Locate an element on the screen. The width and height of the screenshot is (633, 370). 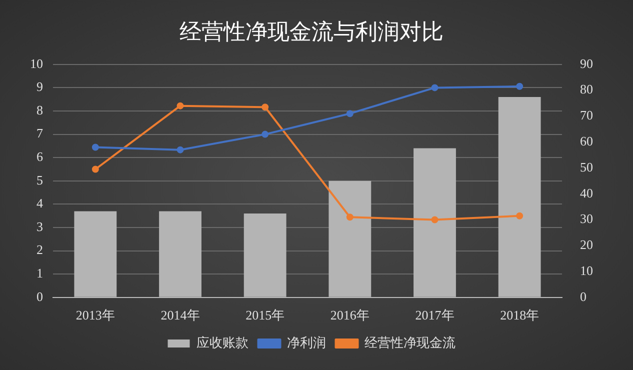
y-tick-label: 10 is located at coordinates (36, 63).